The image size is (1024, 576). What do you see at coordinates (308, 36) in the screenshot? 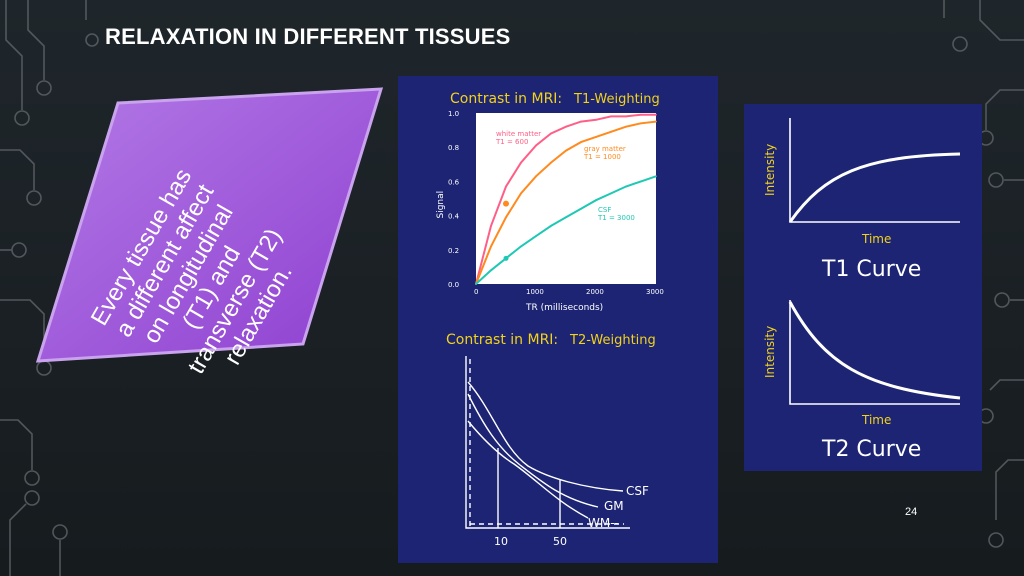
I see `slide-title: RELAXATION IN DIFFERENT TISSUES` at bounding box center [308, 36].